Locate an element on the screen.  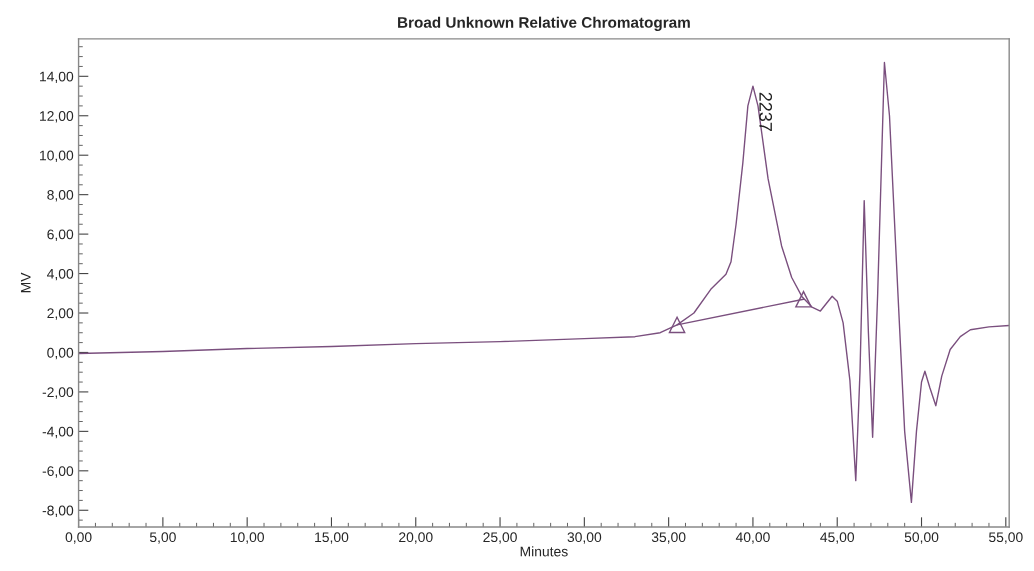
x-tick-label: 0,00 is located at coordinates (78, 538).